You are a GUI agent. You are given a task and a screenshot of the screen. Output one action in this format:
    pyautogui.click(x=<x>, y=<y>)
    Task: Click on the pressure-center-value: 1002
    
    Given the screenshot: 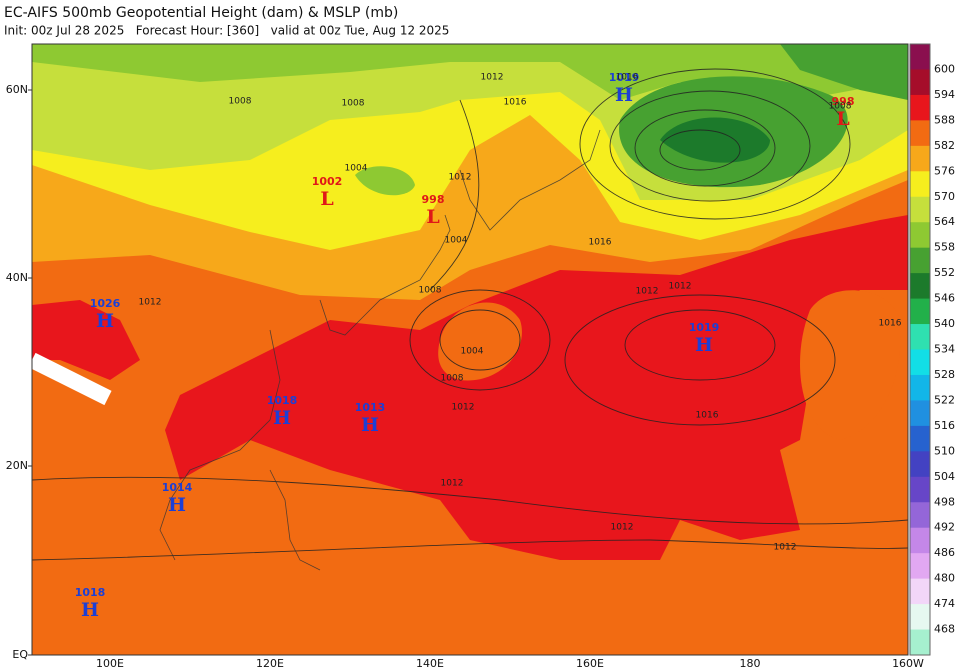 What is the action you would take?
    pyautogui.click(x=327, y=181)
    